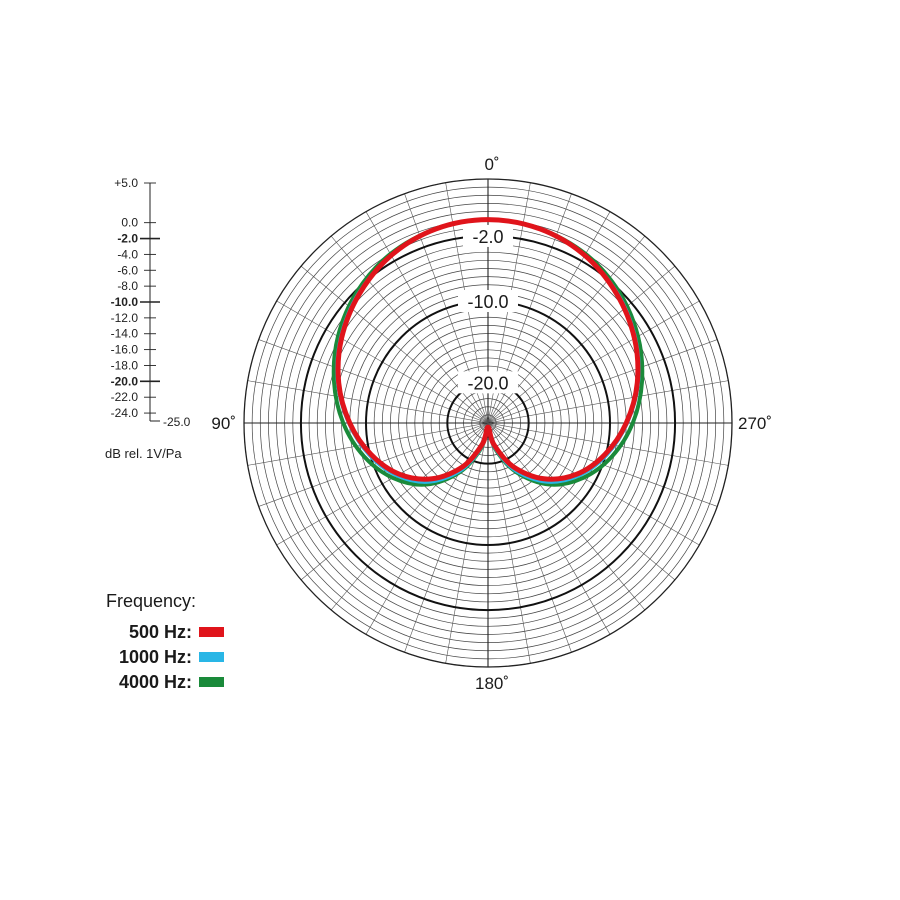 The image size is (900, 900). I want to click on scale-tick-label: -2.0, so click(127, 239).